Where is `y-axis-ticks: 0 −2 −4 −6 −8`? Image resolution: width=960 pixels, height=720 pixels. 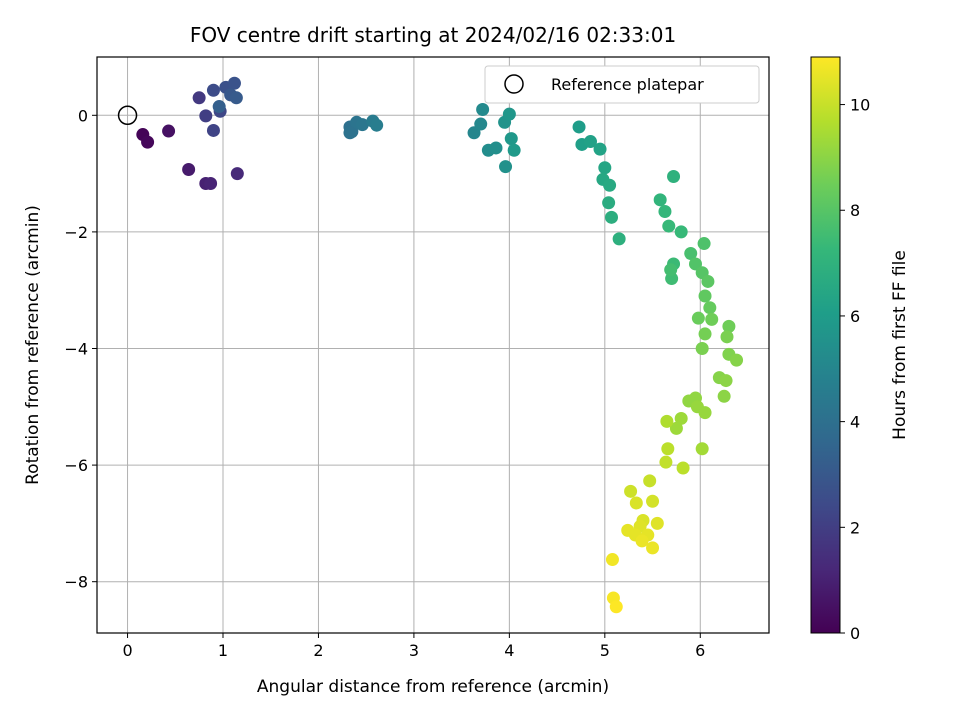
y-axis-ticks: 0 −2 −4 −6 −8 is located at coordinates (80, 349).